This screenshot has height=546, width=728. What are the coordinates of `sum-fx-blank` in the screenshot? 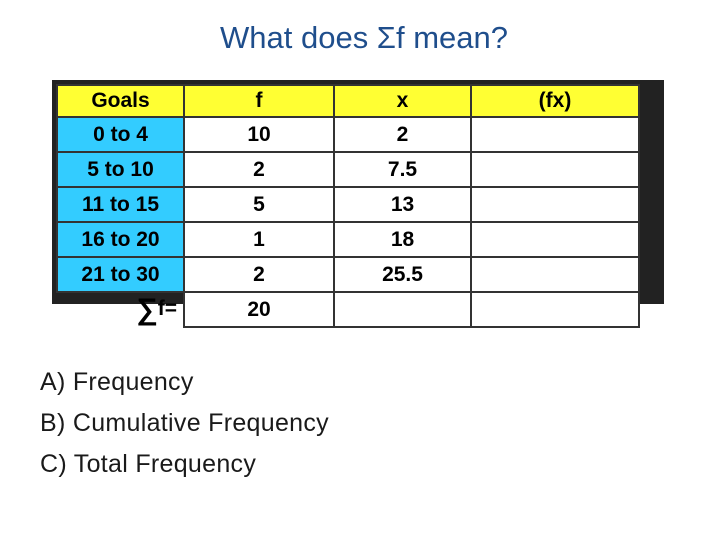 It's located at (555, 309).